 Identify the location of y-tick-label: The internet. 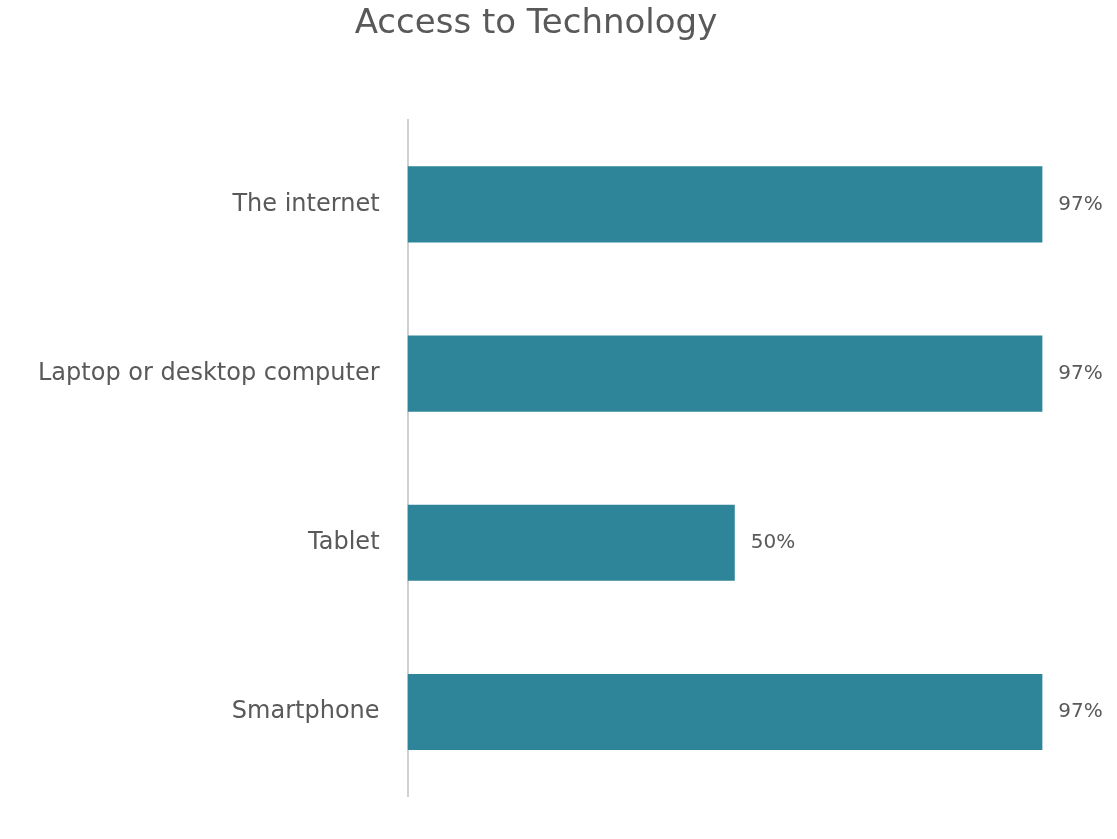
(305, 202).